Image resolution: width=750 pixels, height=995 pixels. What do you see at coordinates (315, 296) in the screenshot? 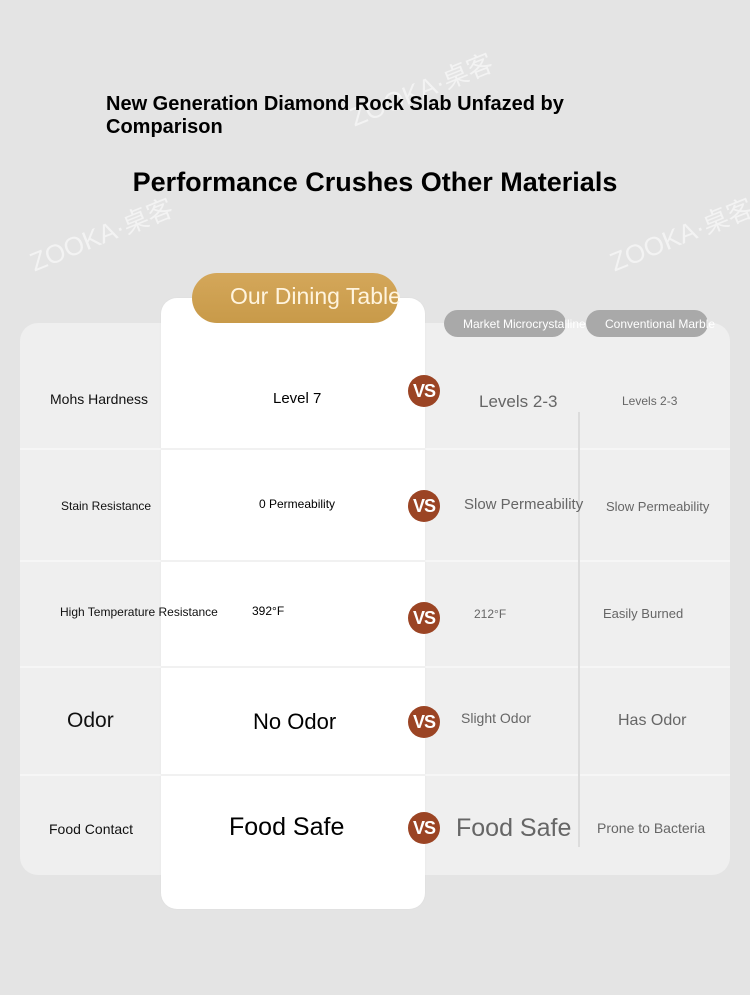
I see `our-column-label: Our Dining Table` at bounding box center [315, 296].